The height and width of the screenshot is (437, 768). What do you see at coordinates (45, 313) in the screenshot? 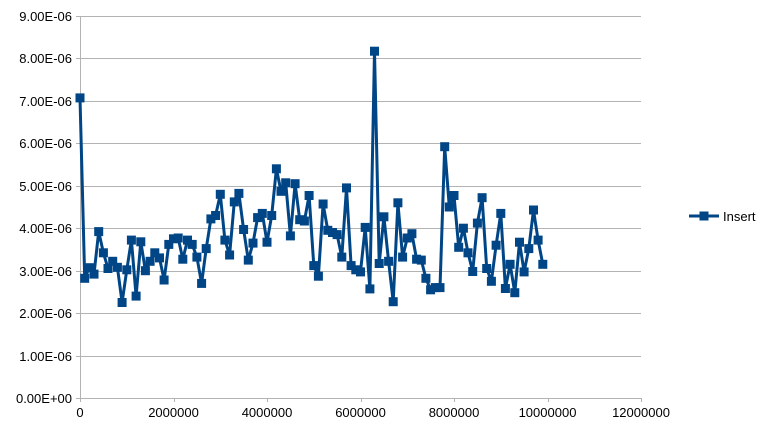
I see `y-tick-label: 2.00E-06` at bounding box center [45, 313].